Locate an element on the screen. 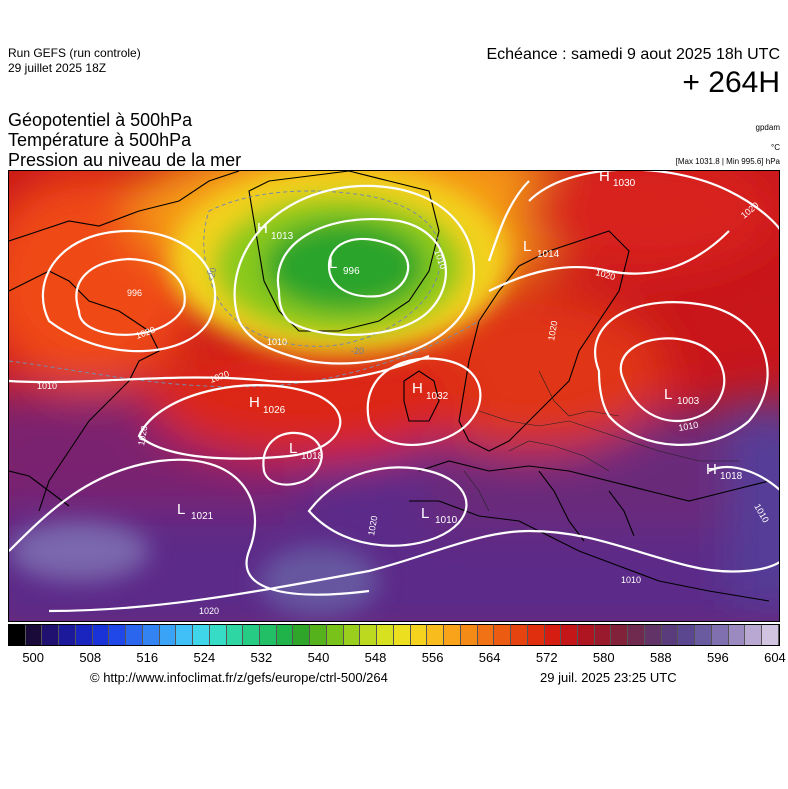  pressure-center: L 1021 is located at coordinates (195, 511).